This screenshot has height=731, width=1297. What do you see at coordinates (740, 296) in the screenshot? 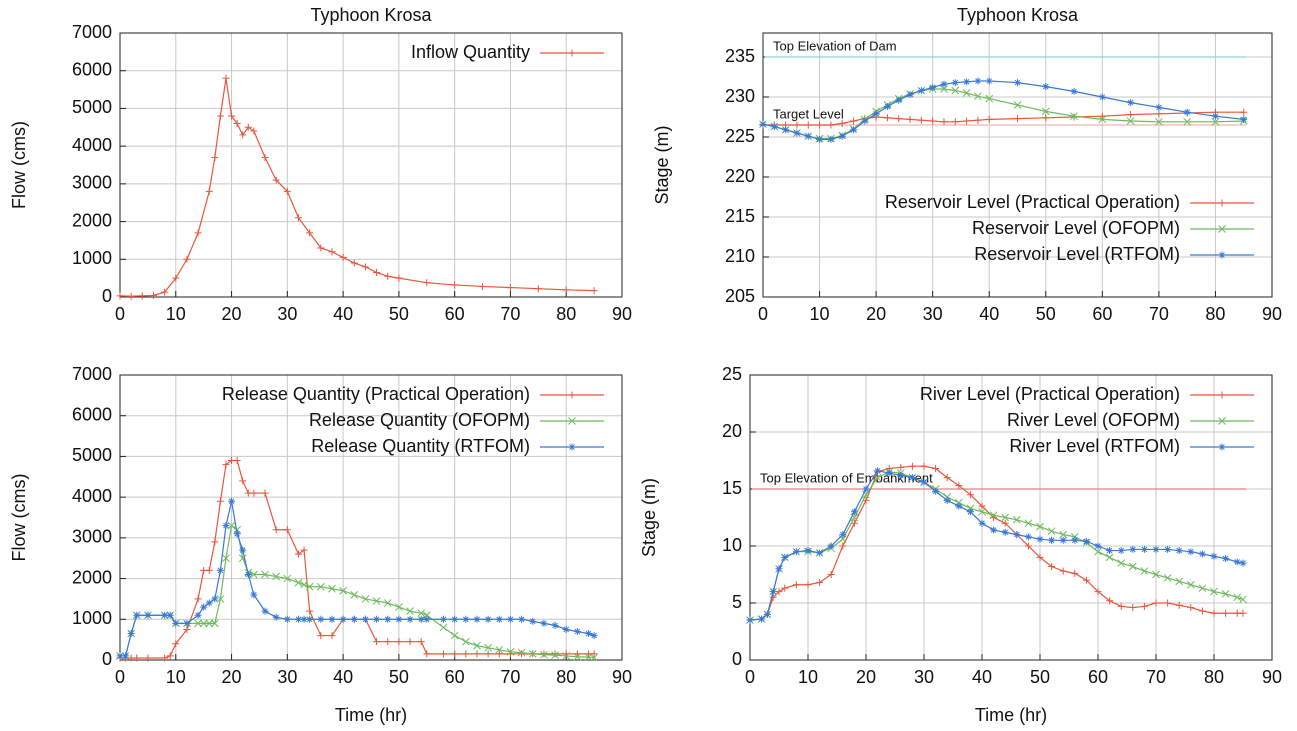
I see `y-tick-label: 205` at bounding box center [740, 296].